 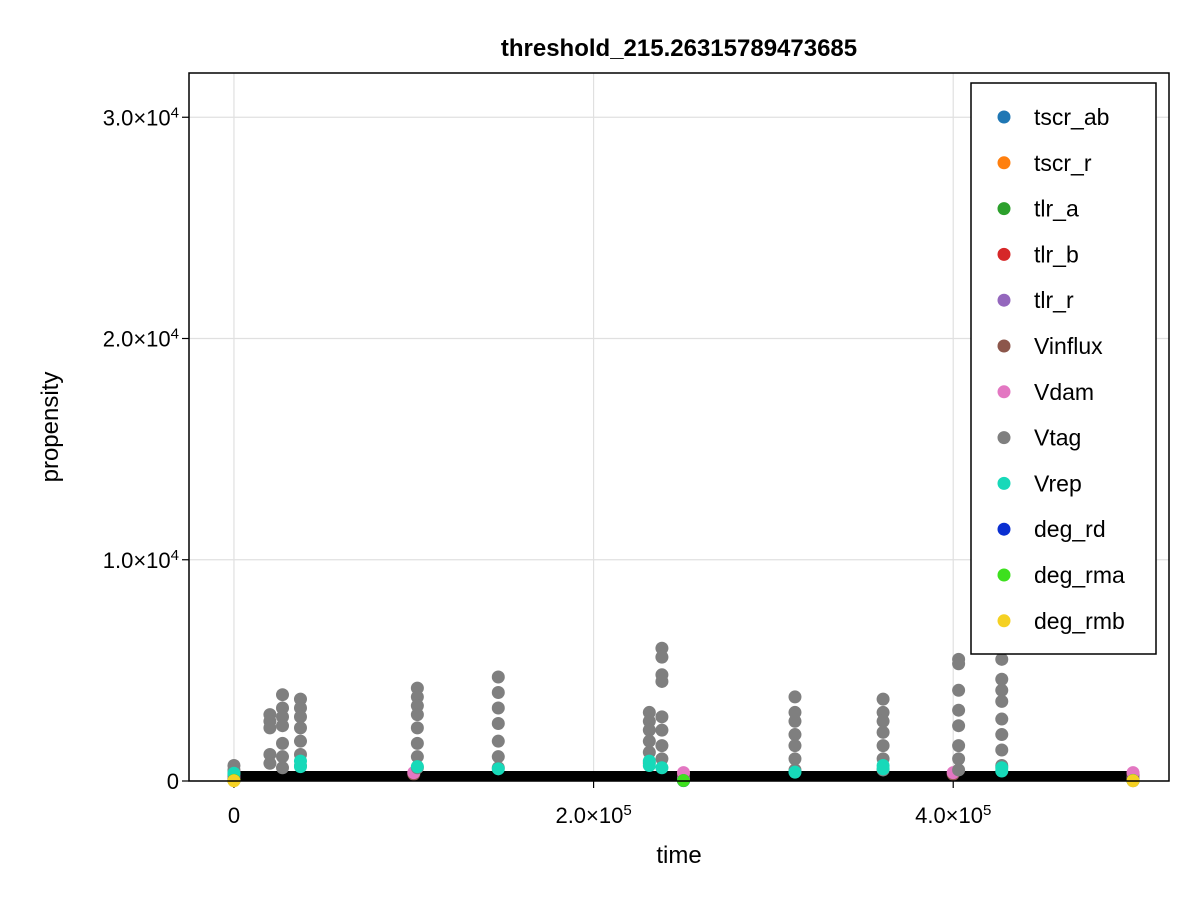 I want to click on legend-label: tlr_b, so click(x=1056, y=254).